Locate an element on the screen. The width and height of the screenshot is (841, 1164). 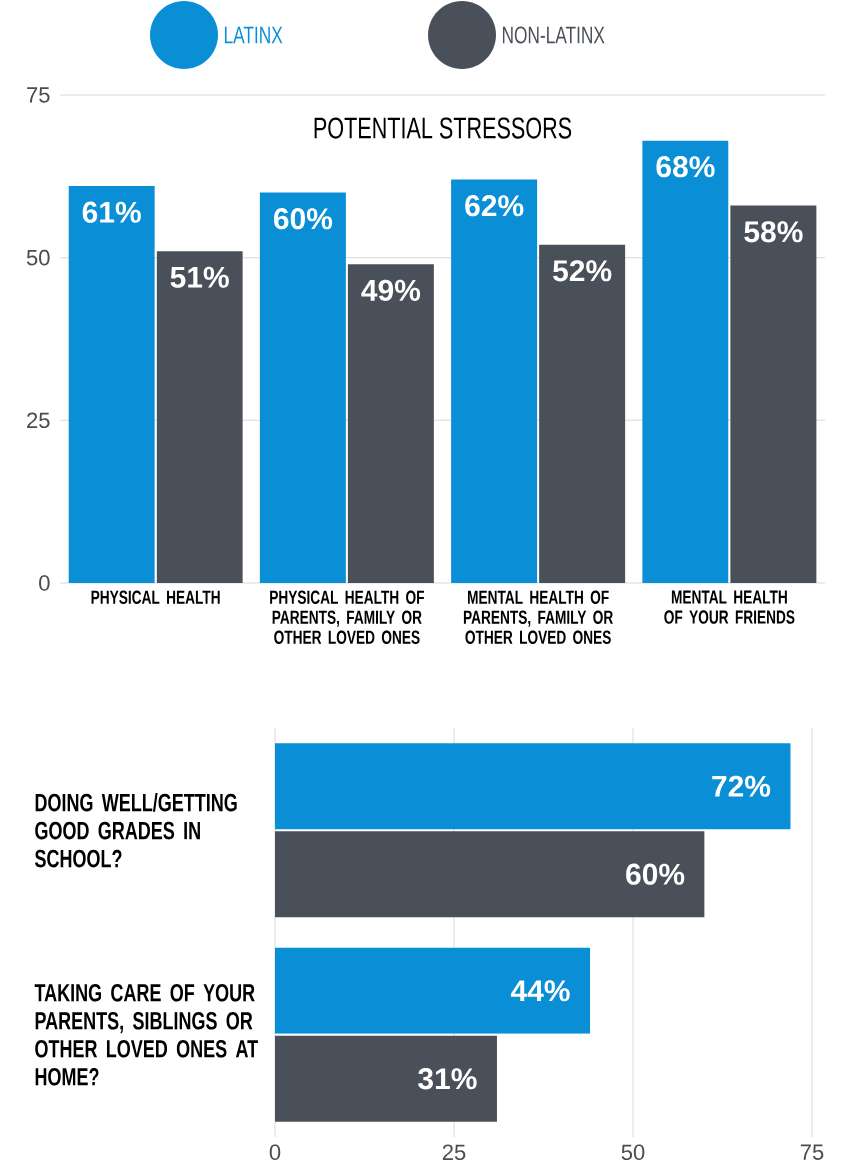
x-tick-label: 50 is located at coordinates (633, 1152).